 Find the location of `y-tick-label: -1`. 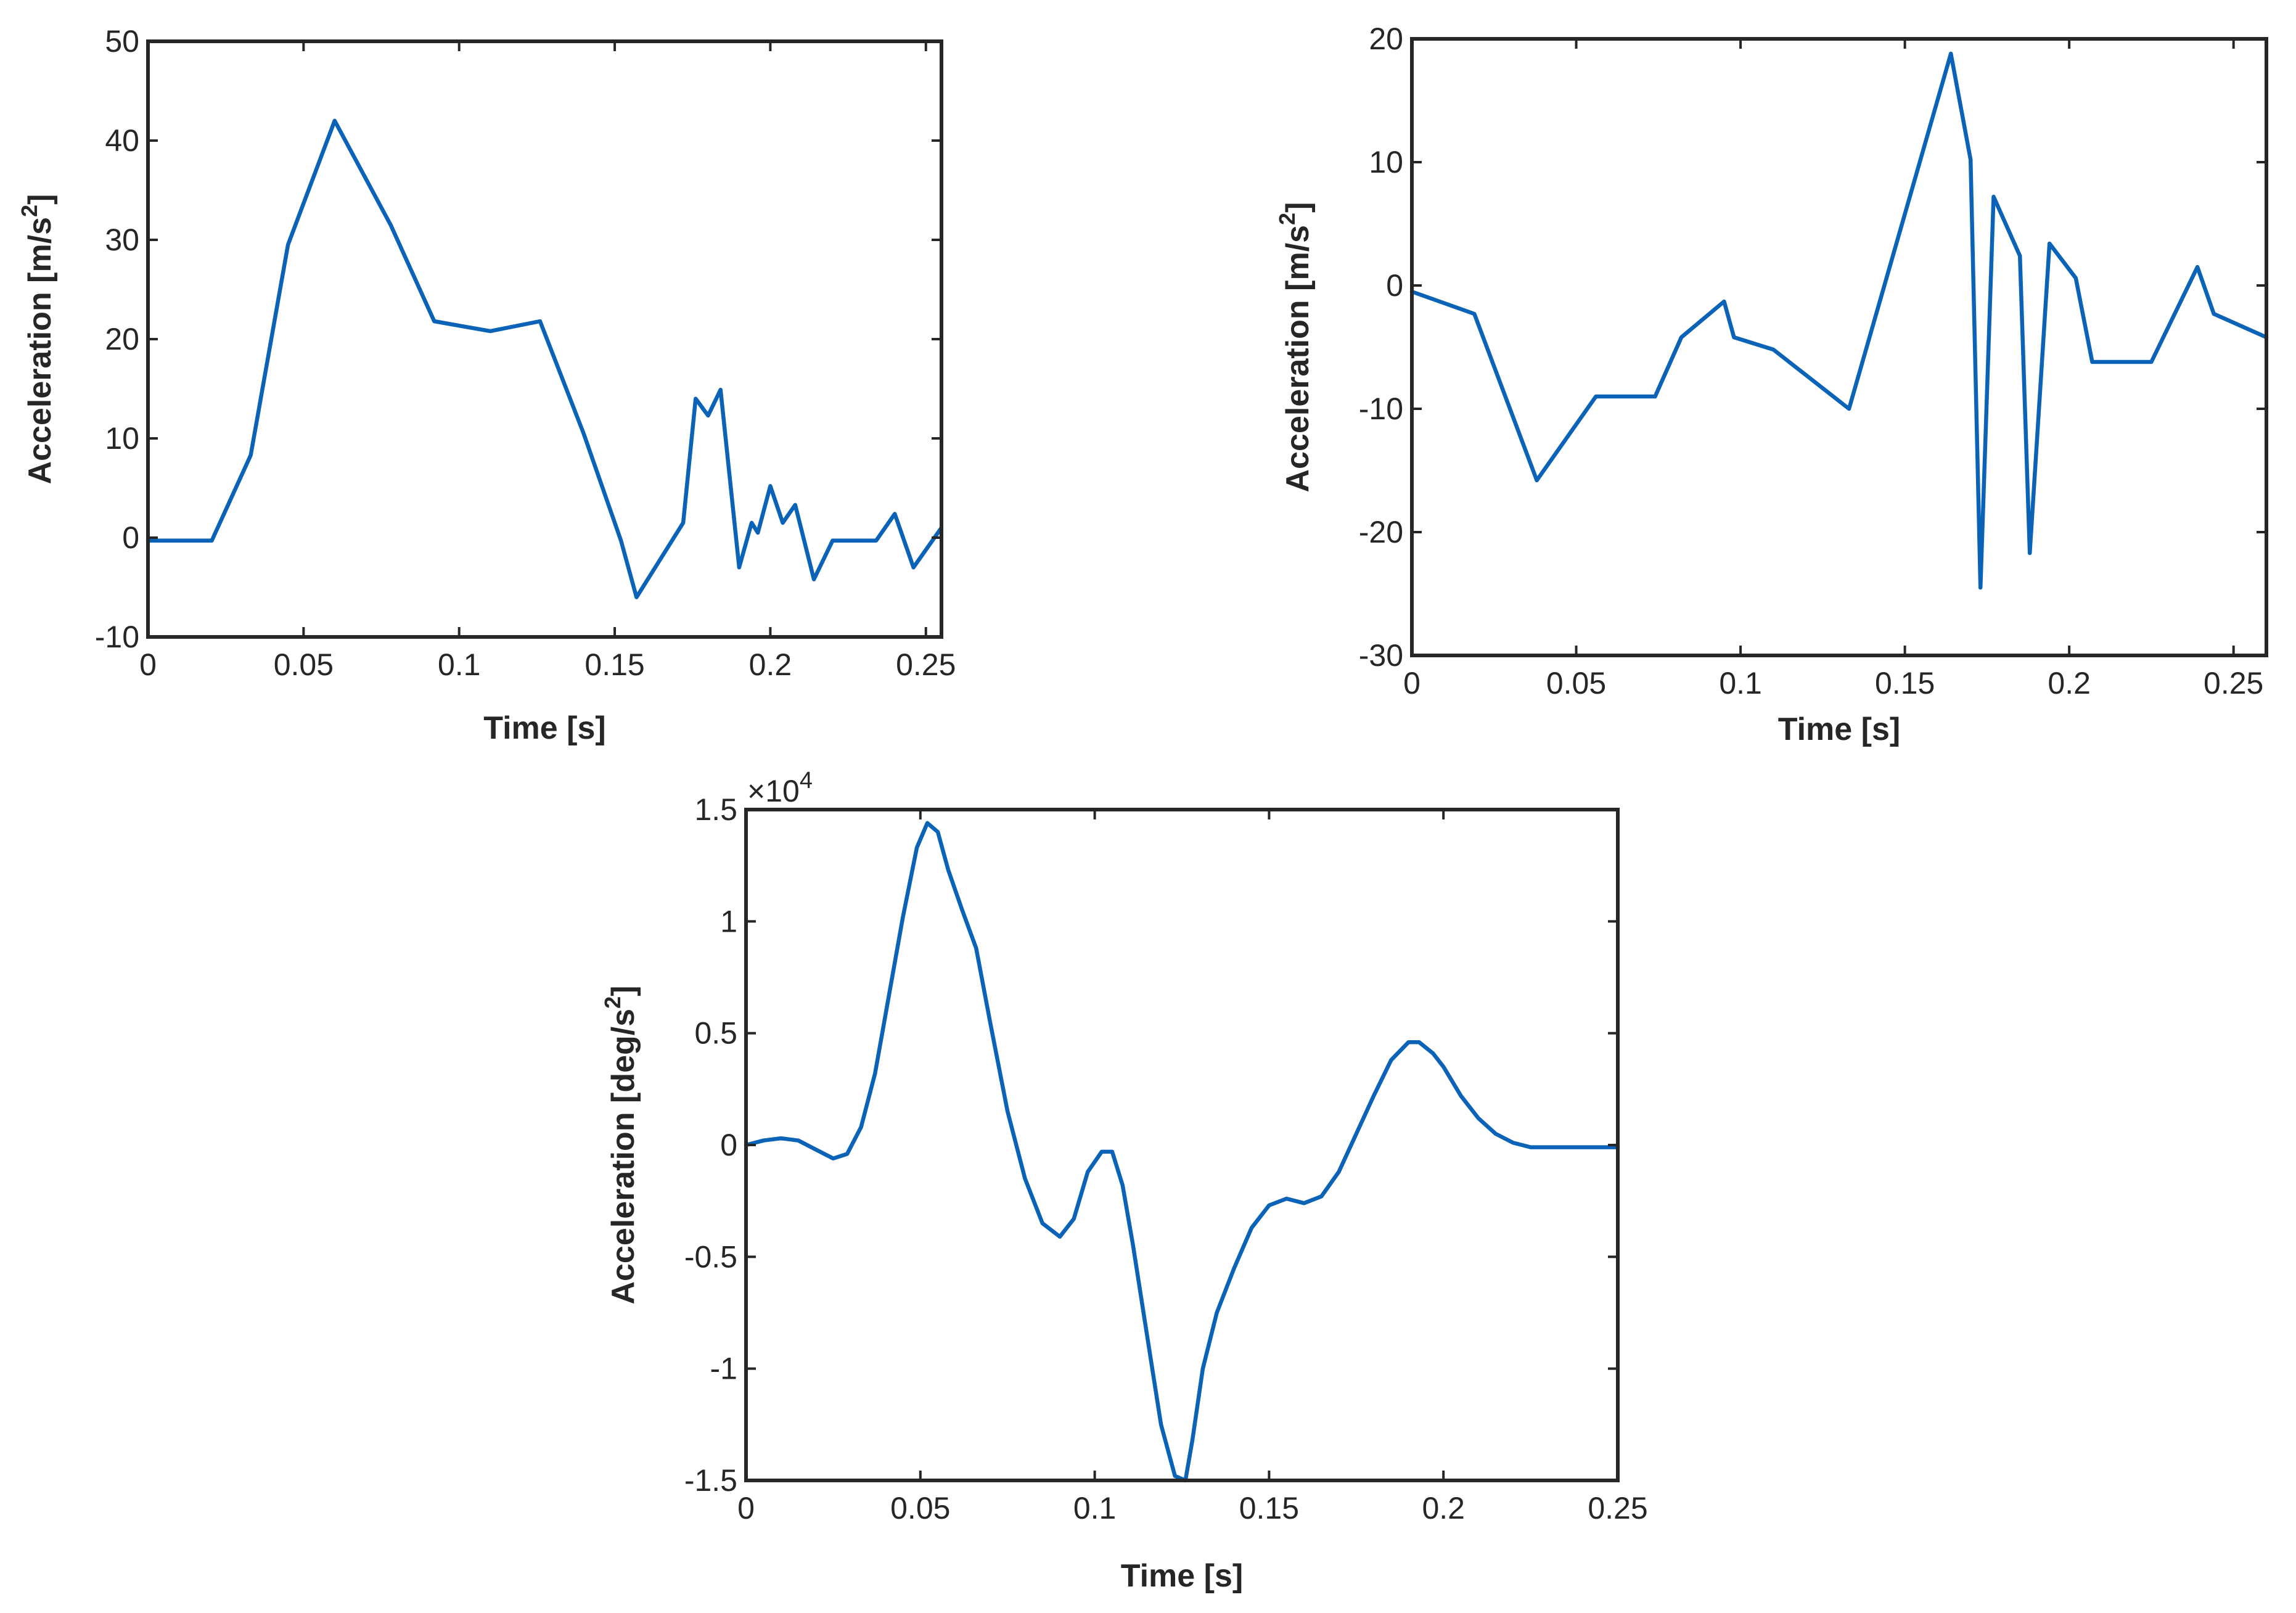

y-tick-label: -1 is located at coordinates (723, 1369).